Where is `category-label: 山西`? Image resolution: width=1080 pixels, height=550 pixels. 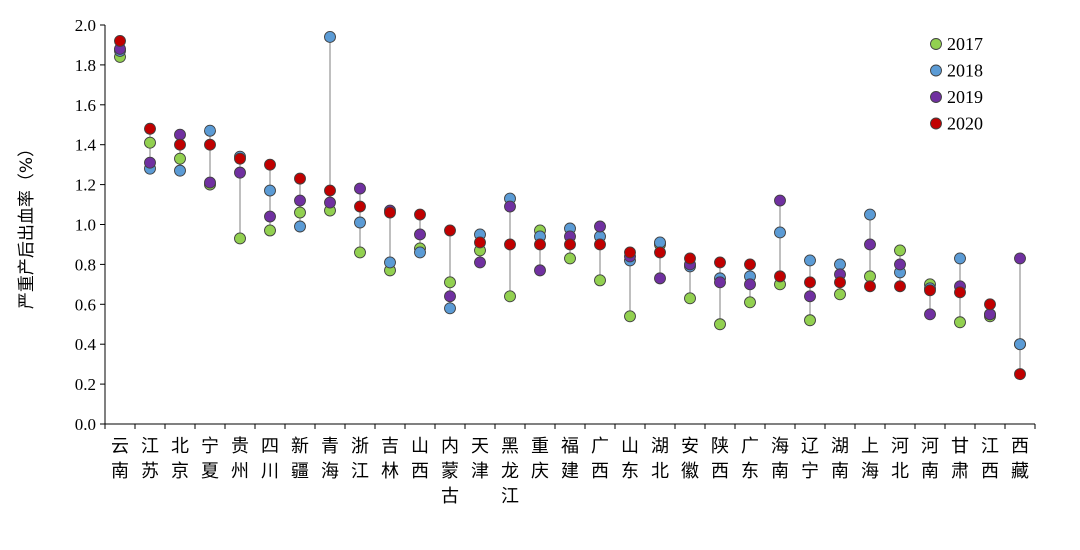 category-label: 山西 is located at coordinates (420, 459).